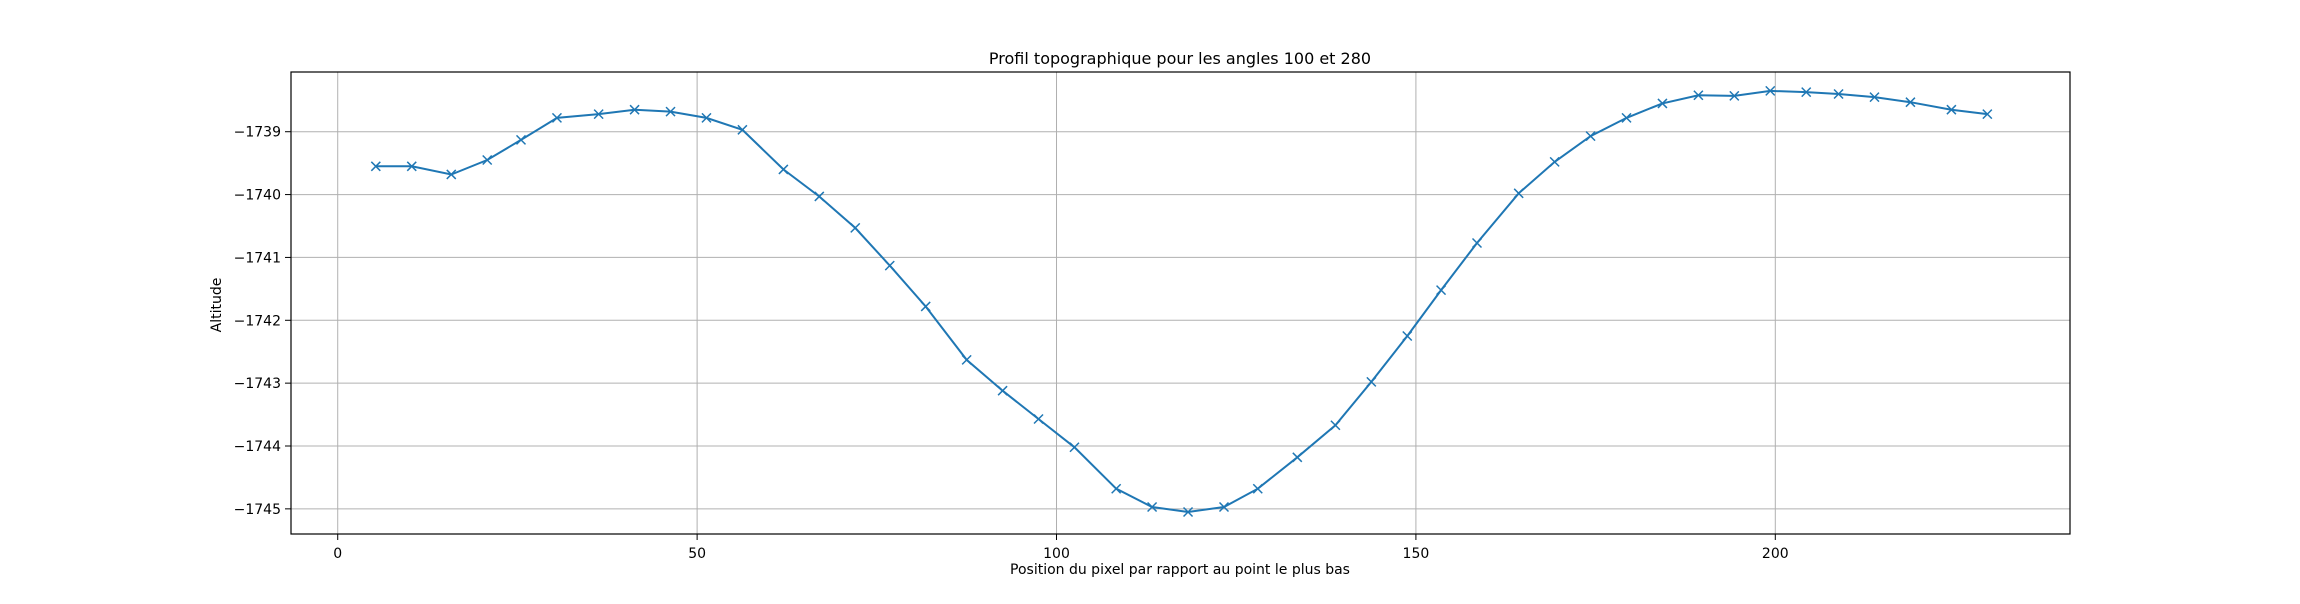 The width and height of the screenshot is (2300, 604). I want to click on y-tick-label: −1740, so click(257, 196).